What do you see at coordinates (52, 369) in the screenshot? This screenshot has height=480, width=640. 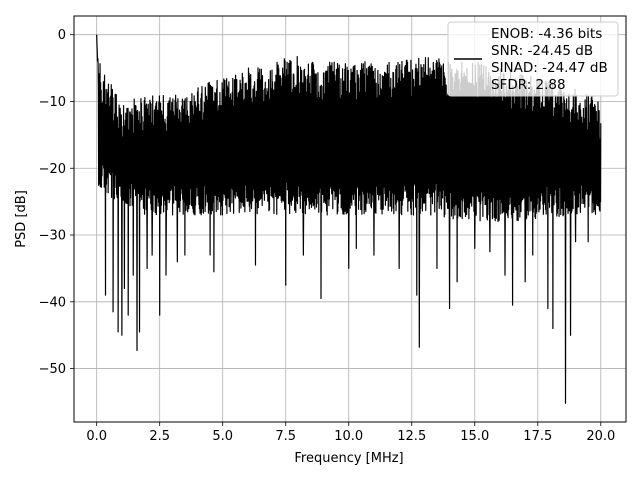 I see `y-tick-label: −50` at bounding box center [52, 369].